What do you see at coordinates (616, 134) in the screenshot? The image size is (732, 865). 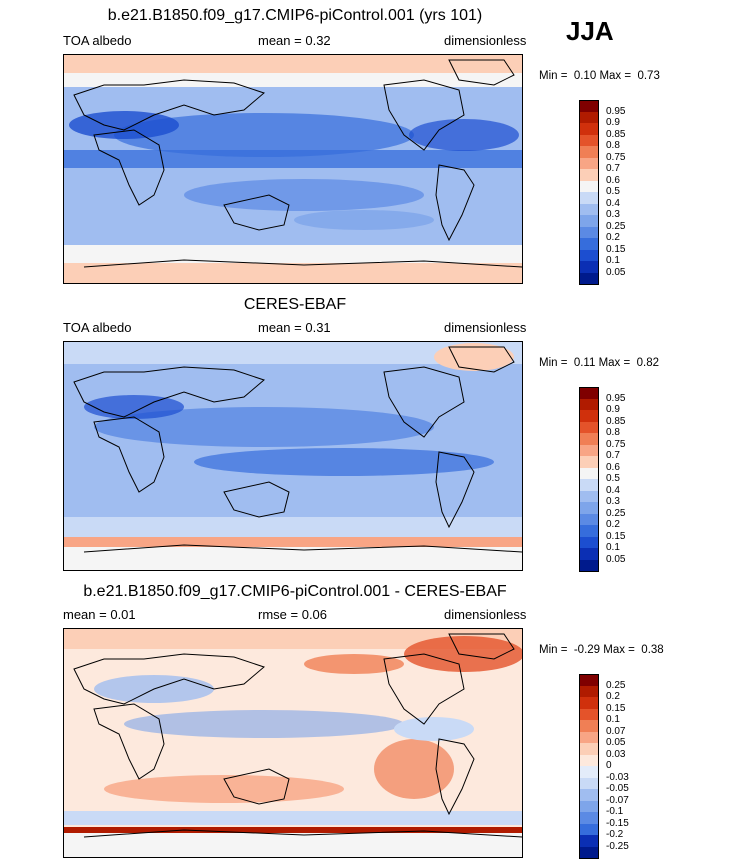 I see `colorbar-label: 0.85` at bounding box center [616, 134].